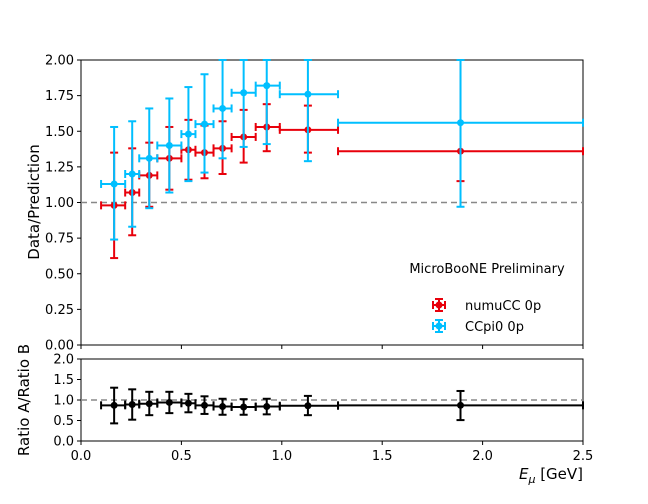 The image size is (648, 504). What do you see at coordinates (181, 456) in the screenshot?
I see `bottom-x-tick-label: 0.5` at bounding box center [181, 456].